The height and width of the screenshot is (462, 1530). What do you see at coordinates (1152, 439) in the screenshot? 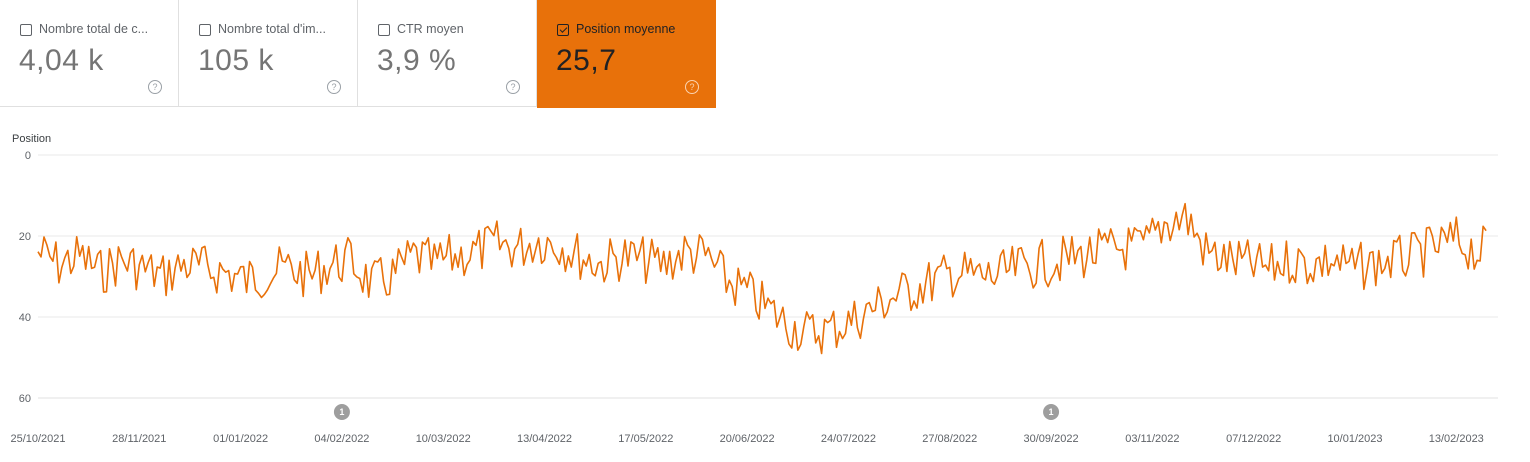
I see `x-tick-label: 03/11/2022` at bounding box center [1152, 439].